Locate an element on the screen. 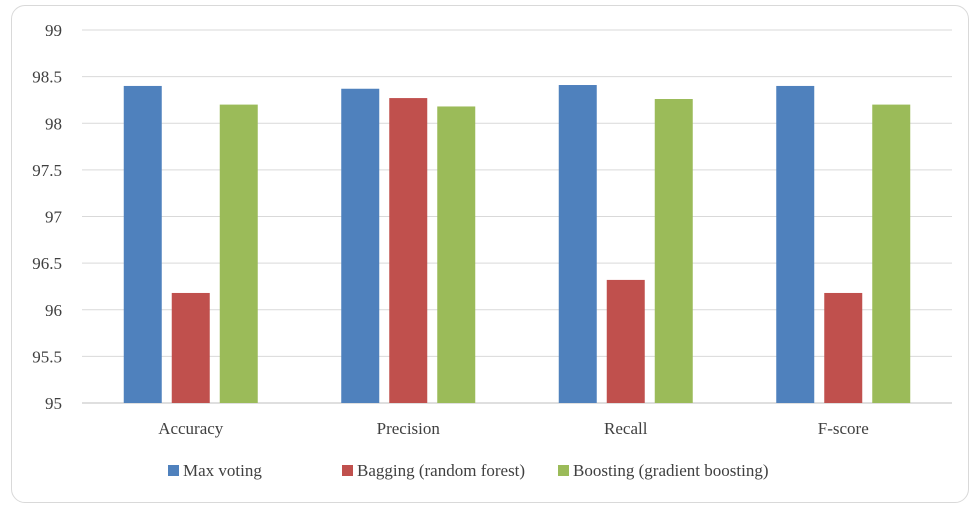 This screenshot has width=980, height=511. y-tick-label: 99 is located at coordinates (53, 30).